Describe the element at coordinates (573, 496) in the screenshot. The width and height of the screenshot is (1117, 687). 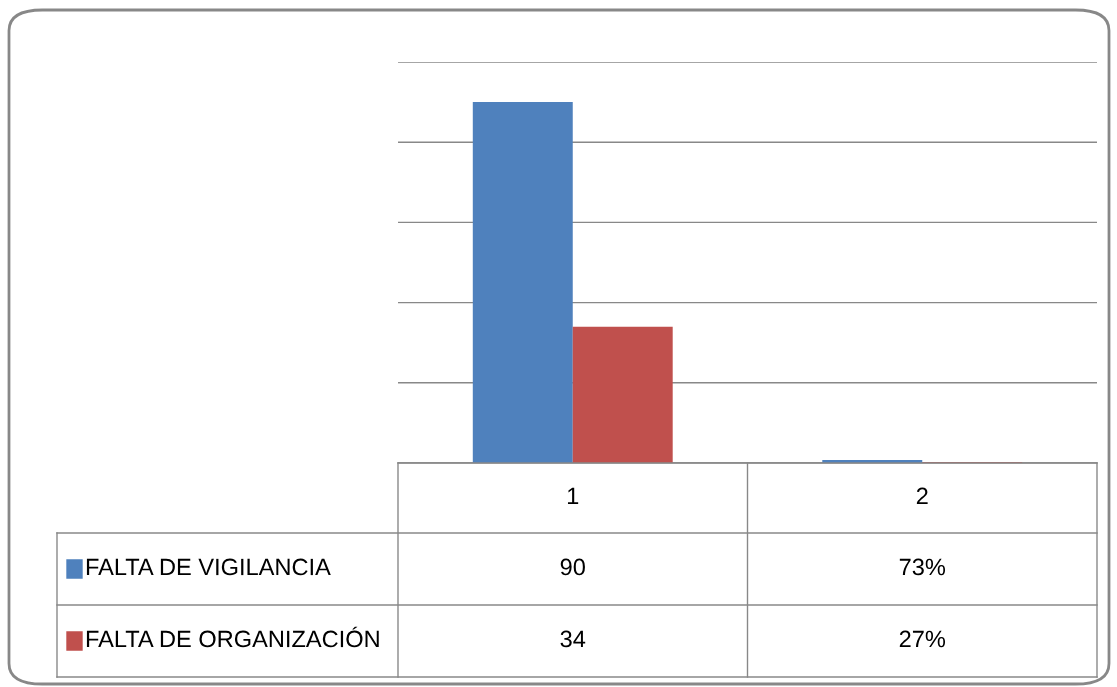
I see `x-tick-label: 1` at that location.